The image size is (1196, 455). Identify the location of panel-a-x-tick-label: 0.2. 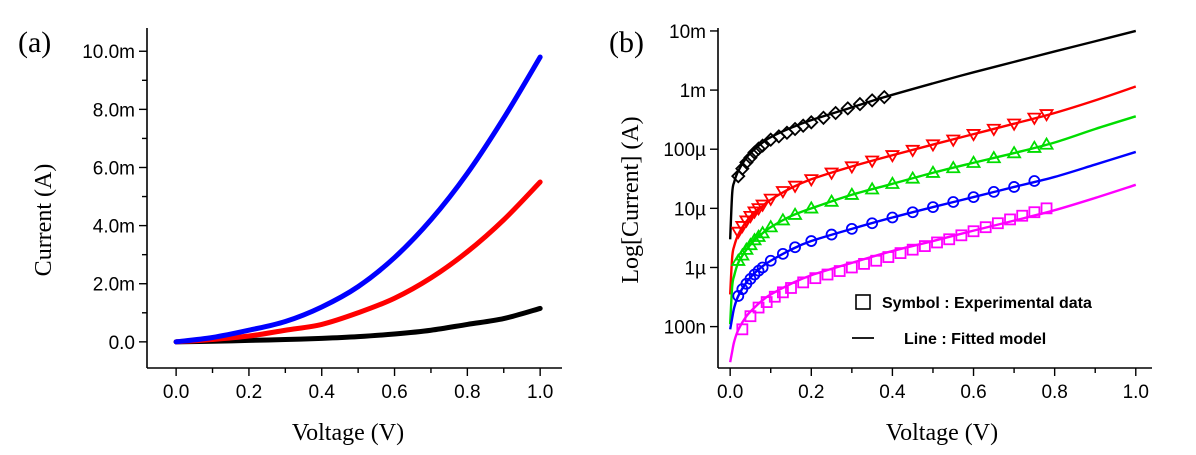
(249, 392).